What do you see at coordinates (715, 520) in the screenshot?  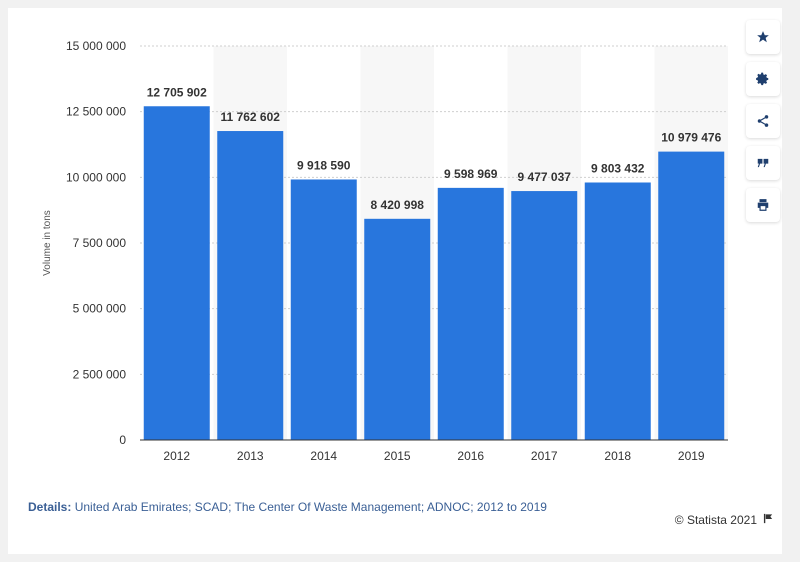 I see `credit-text: © Statista 2021` at bounding box center [715, 520].